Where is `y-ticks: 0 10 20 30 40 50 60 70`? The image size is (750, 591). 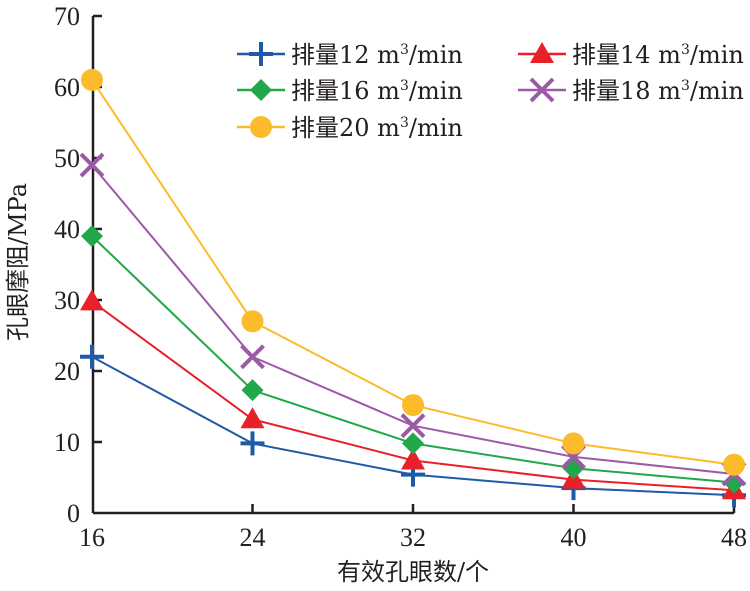
y-ticks: 0 10 20 30 40 50 60 70 is located at coordinates (78, 265).